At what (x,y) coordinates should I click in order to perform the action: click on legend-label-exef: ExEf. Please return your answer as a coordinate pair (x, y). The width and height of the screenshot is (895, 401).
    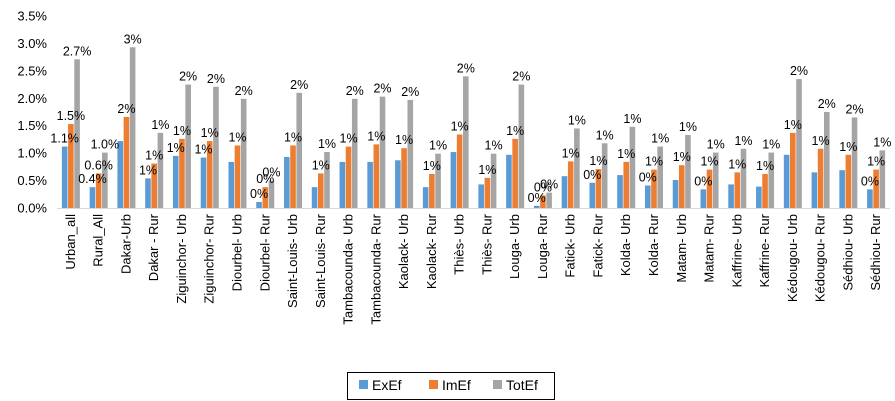
    Looking at the image, I should click on (387, 385).